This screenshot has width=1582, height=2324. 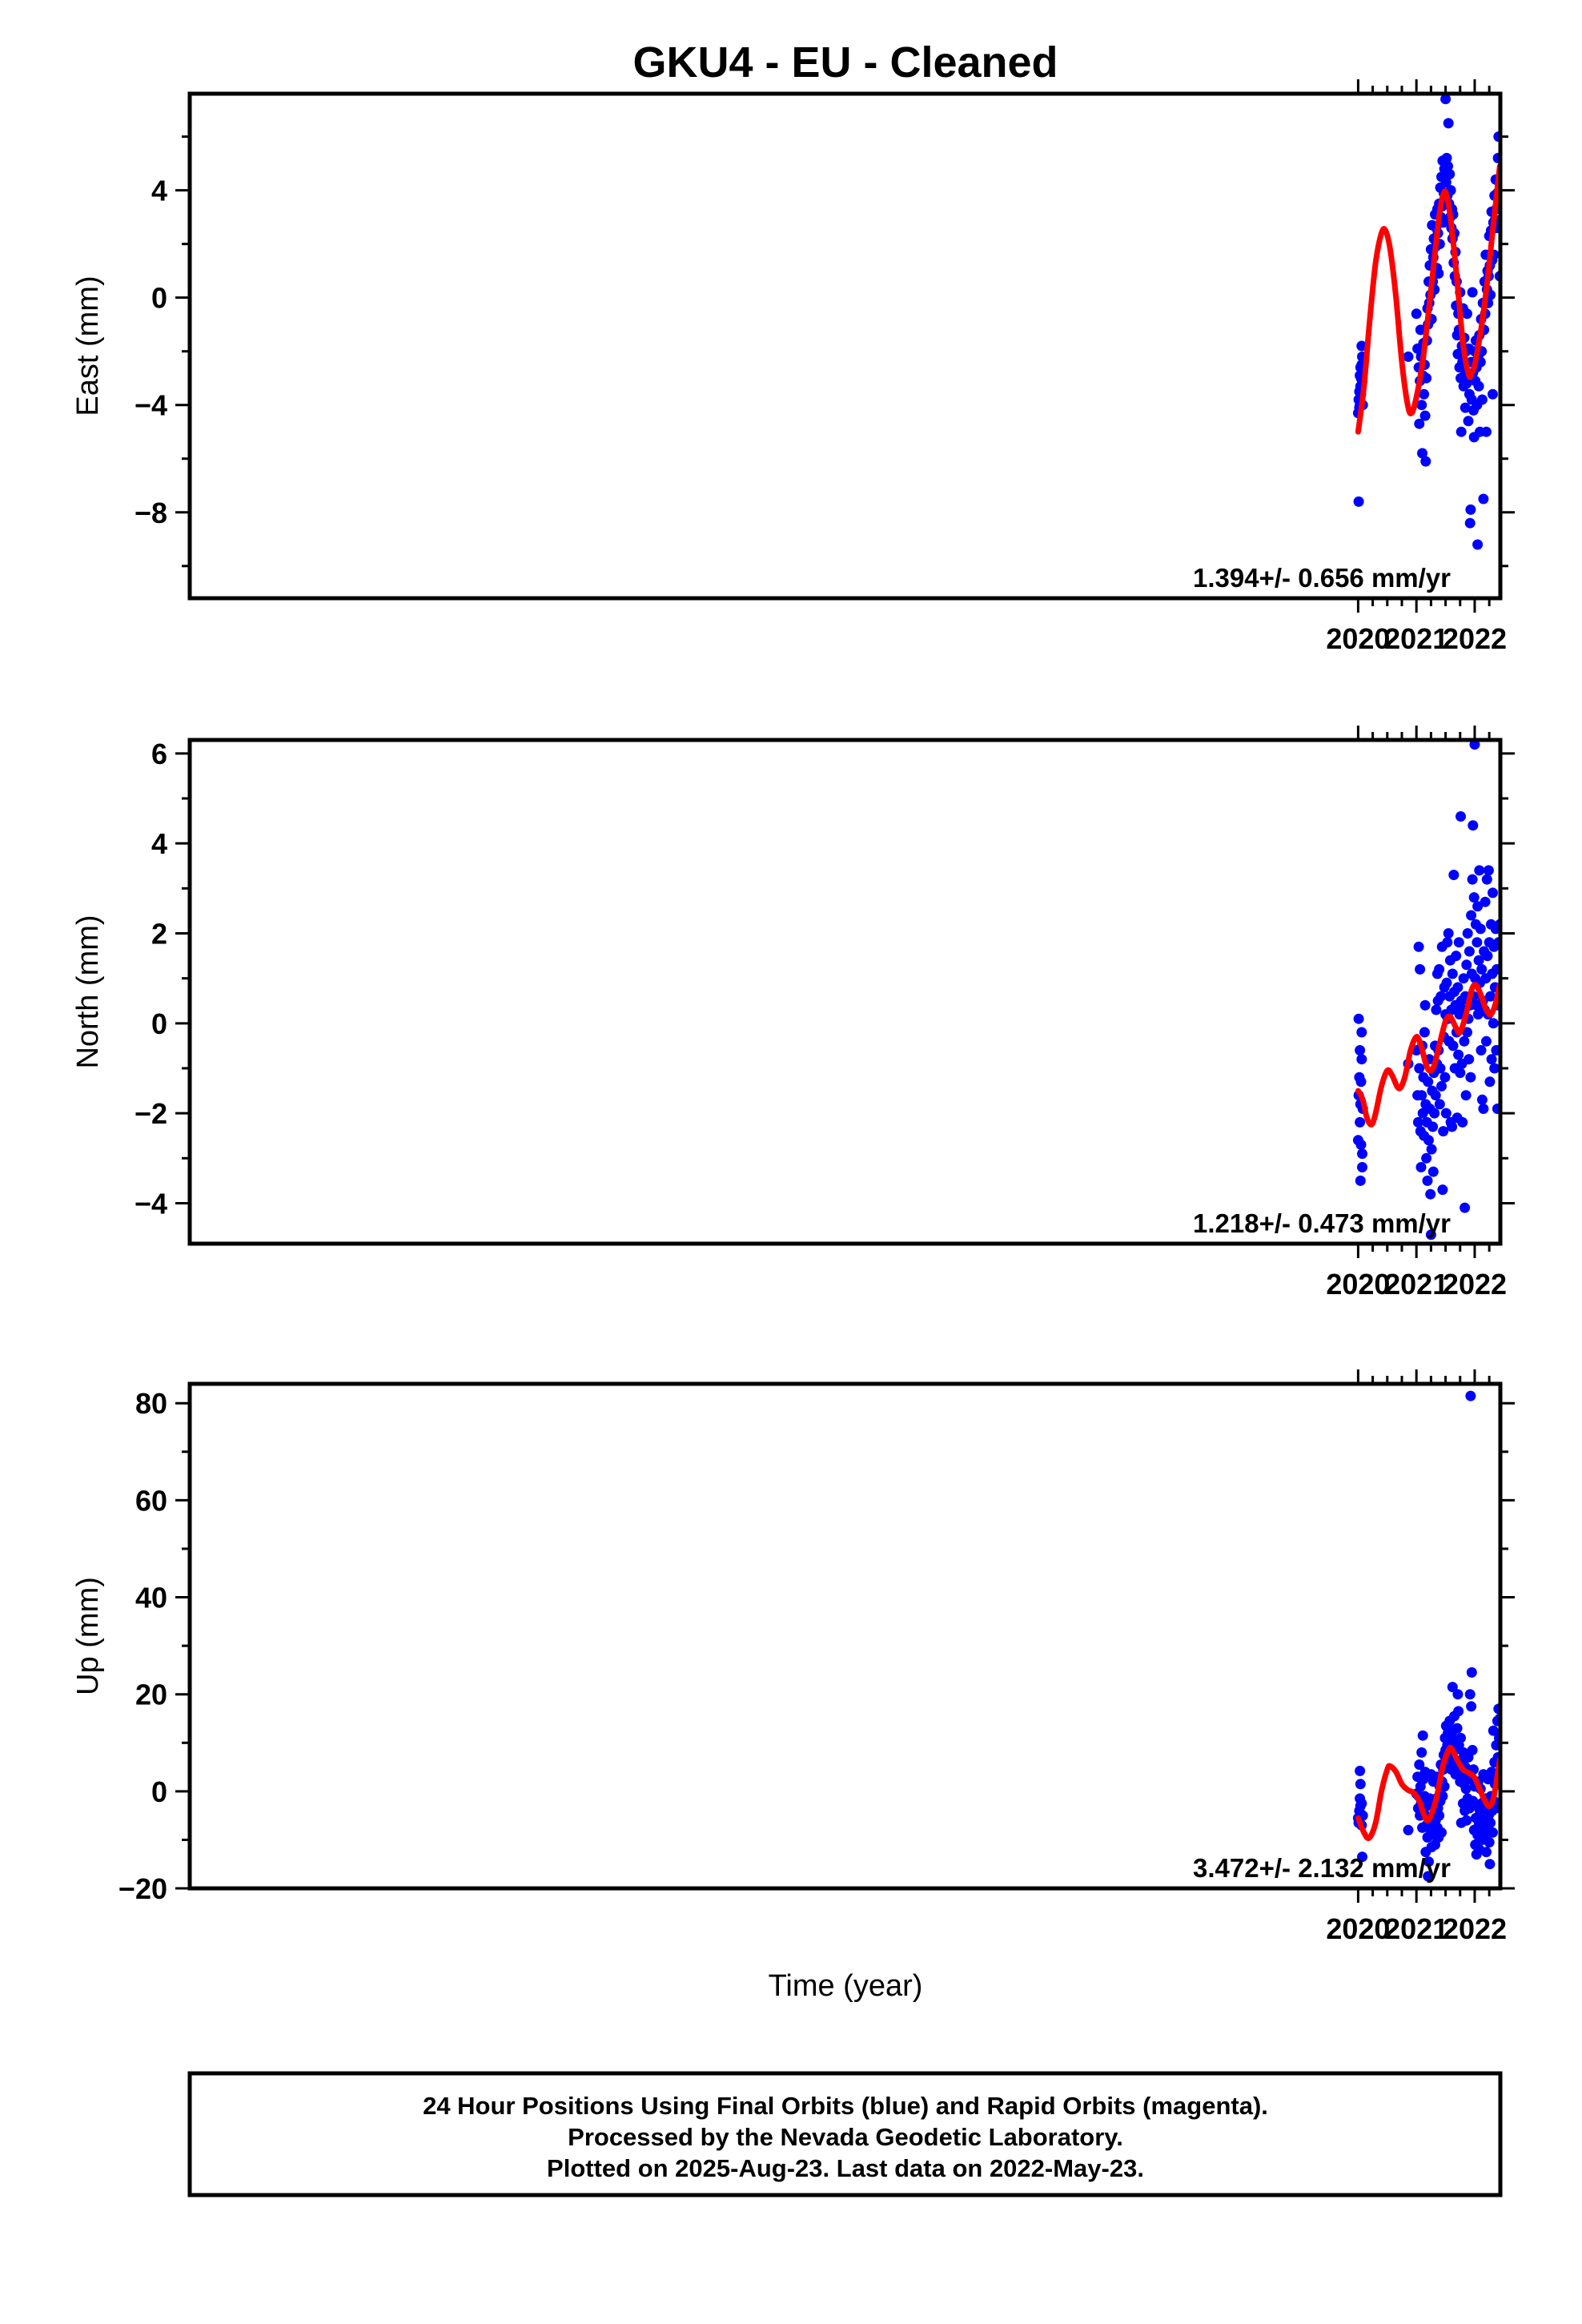 I want to click on up-y-axis-title: Up (mm), so click(x=88, y=1636).